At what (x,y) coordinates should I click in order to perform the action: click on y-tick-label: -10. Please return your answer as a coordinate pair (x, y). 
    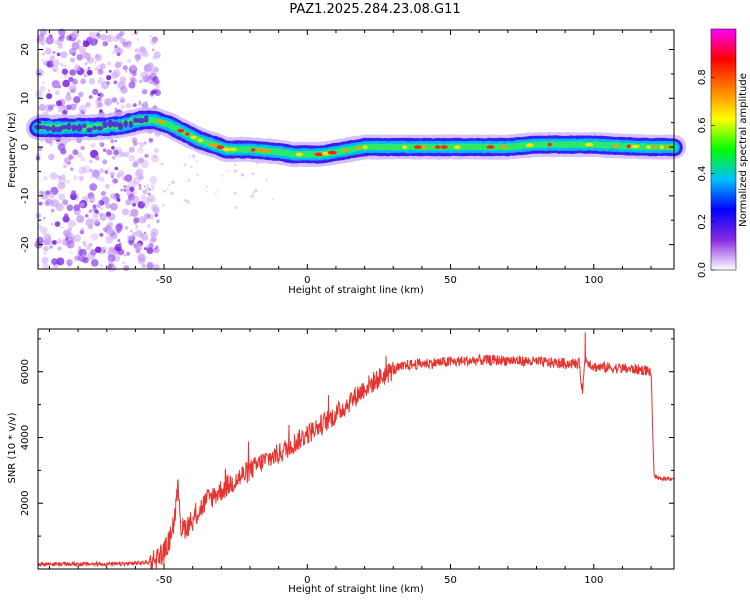
    Looking at the image, I should click on (25, 196).